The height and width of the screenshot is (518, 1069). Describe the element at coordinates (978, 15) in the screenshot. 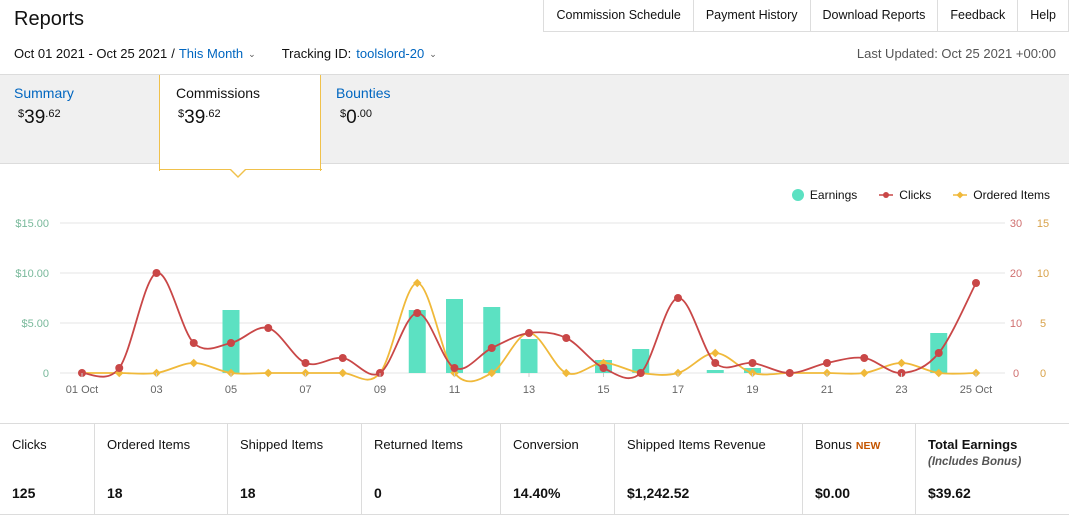

I see `nav-feedback: Feedback` at that location.